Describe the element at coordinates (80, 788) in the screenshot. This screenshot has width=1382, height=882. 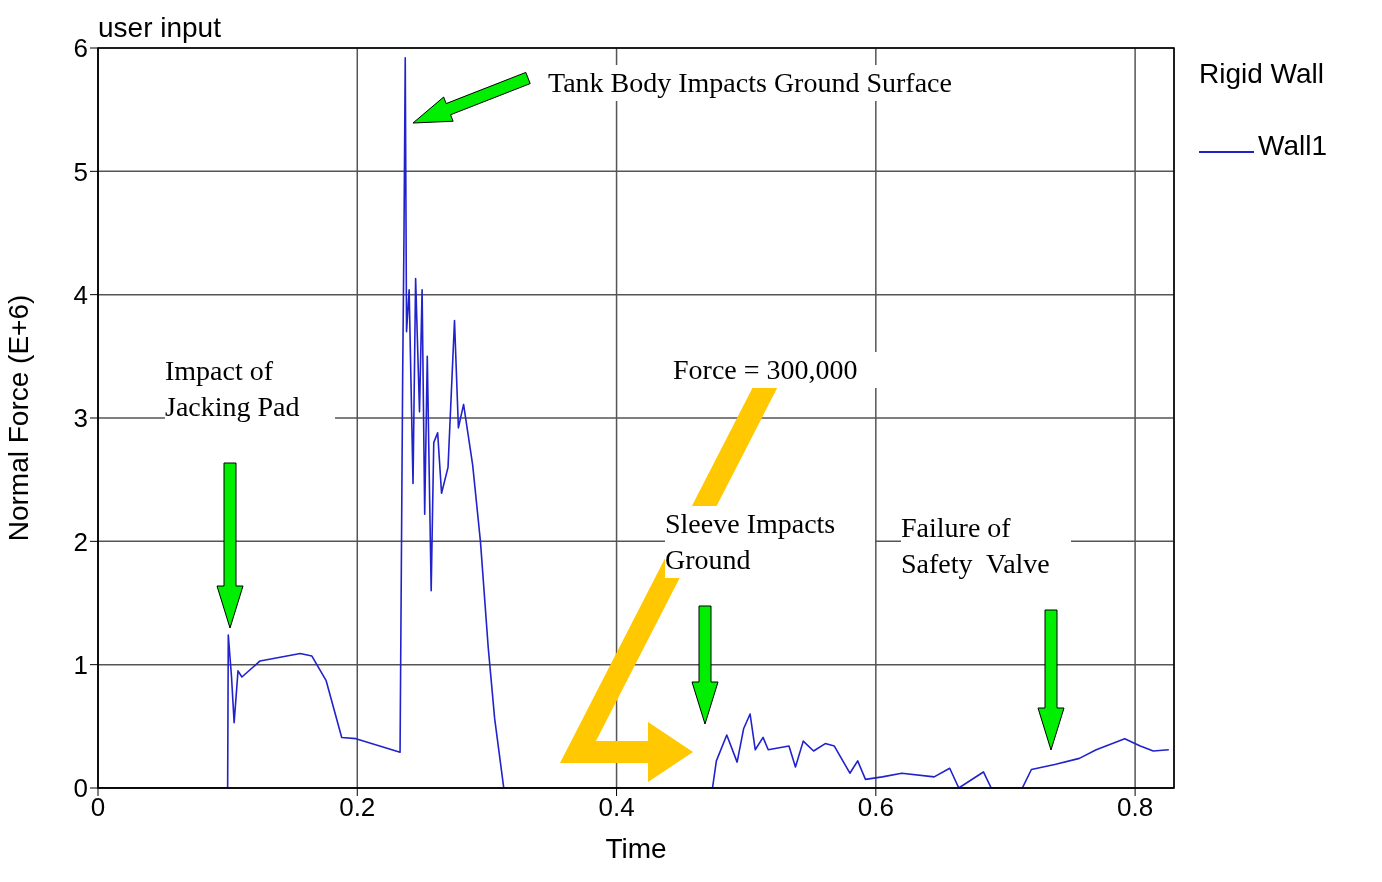
I see `y-tick-label: 0` at that location.